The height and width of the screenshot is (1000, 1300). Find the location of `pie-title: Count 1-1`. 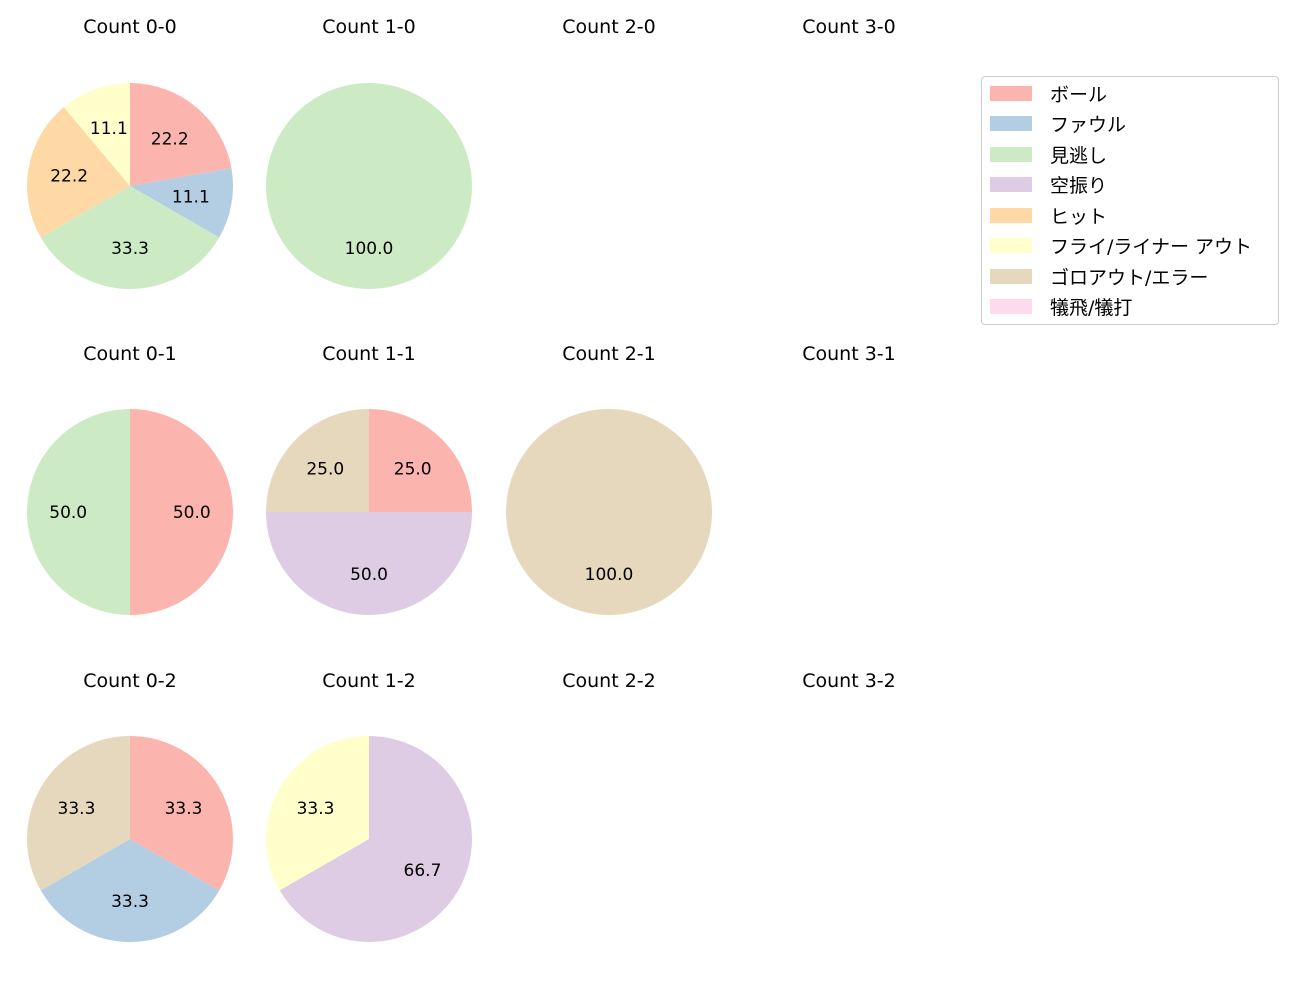

pie-title: Count 1-1 is located at coordinates (369, 354).